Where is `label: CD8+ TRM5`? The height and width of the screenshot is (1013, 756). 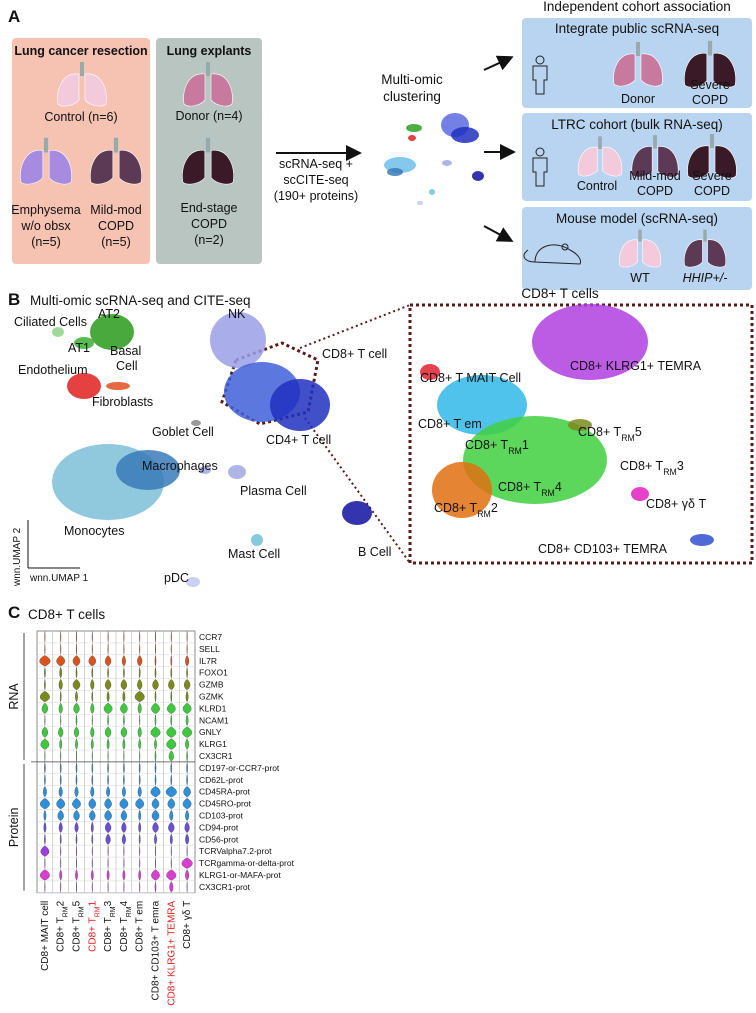 label: CD8+ TRM5 is located at coordinates (79, 925).